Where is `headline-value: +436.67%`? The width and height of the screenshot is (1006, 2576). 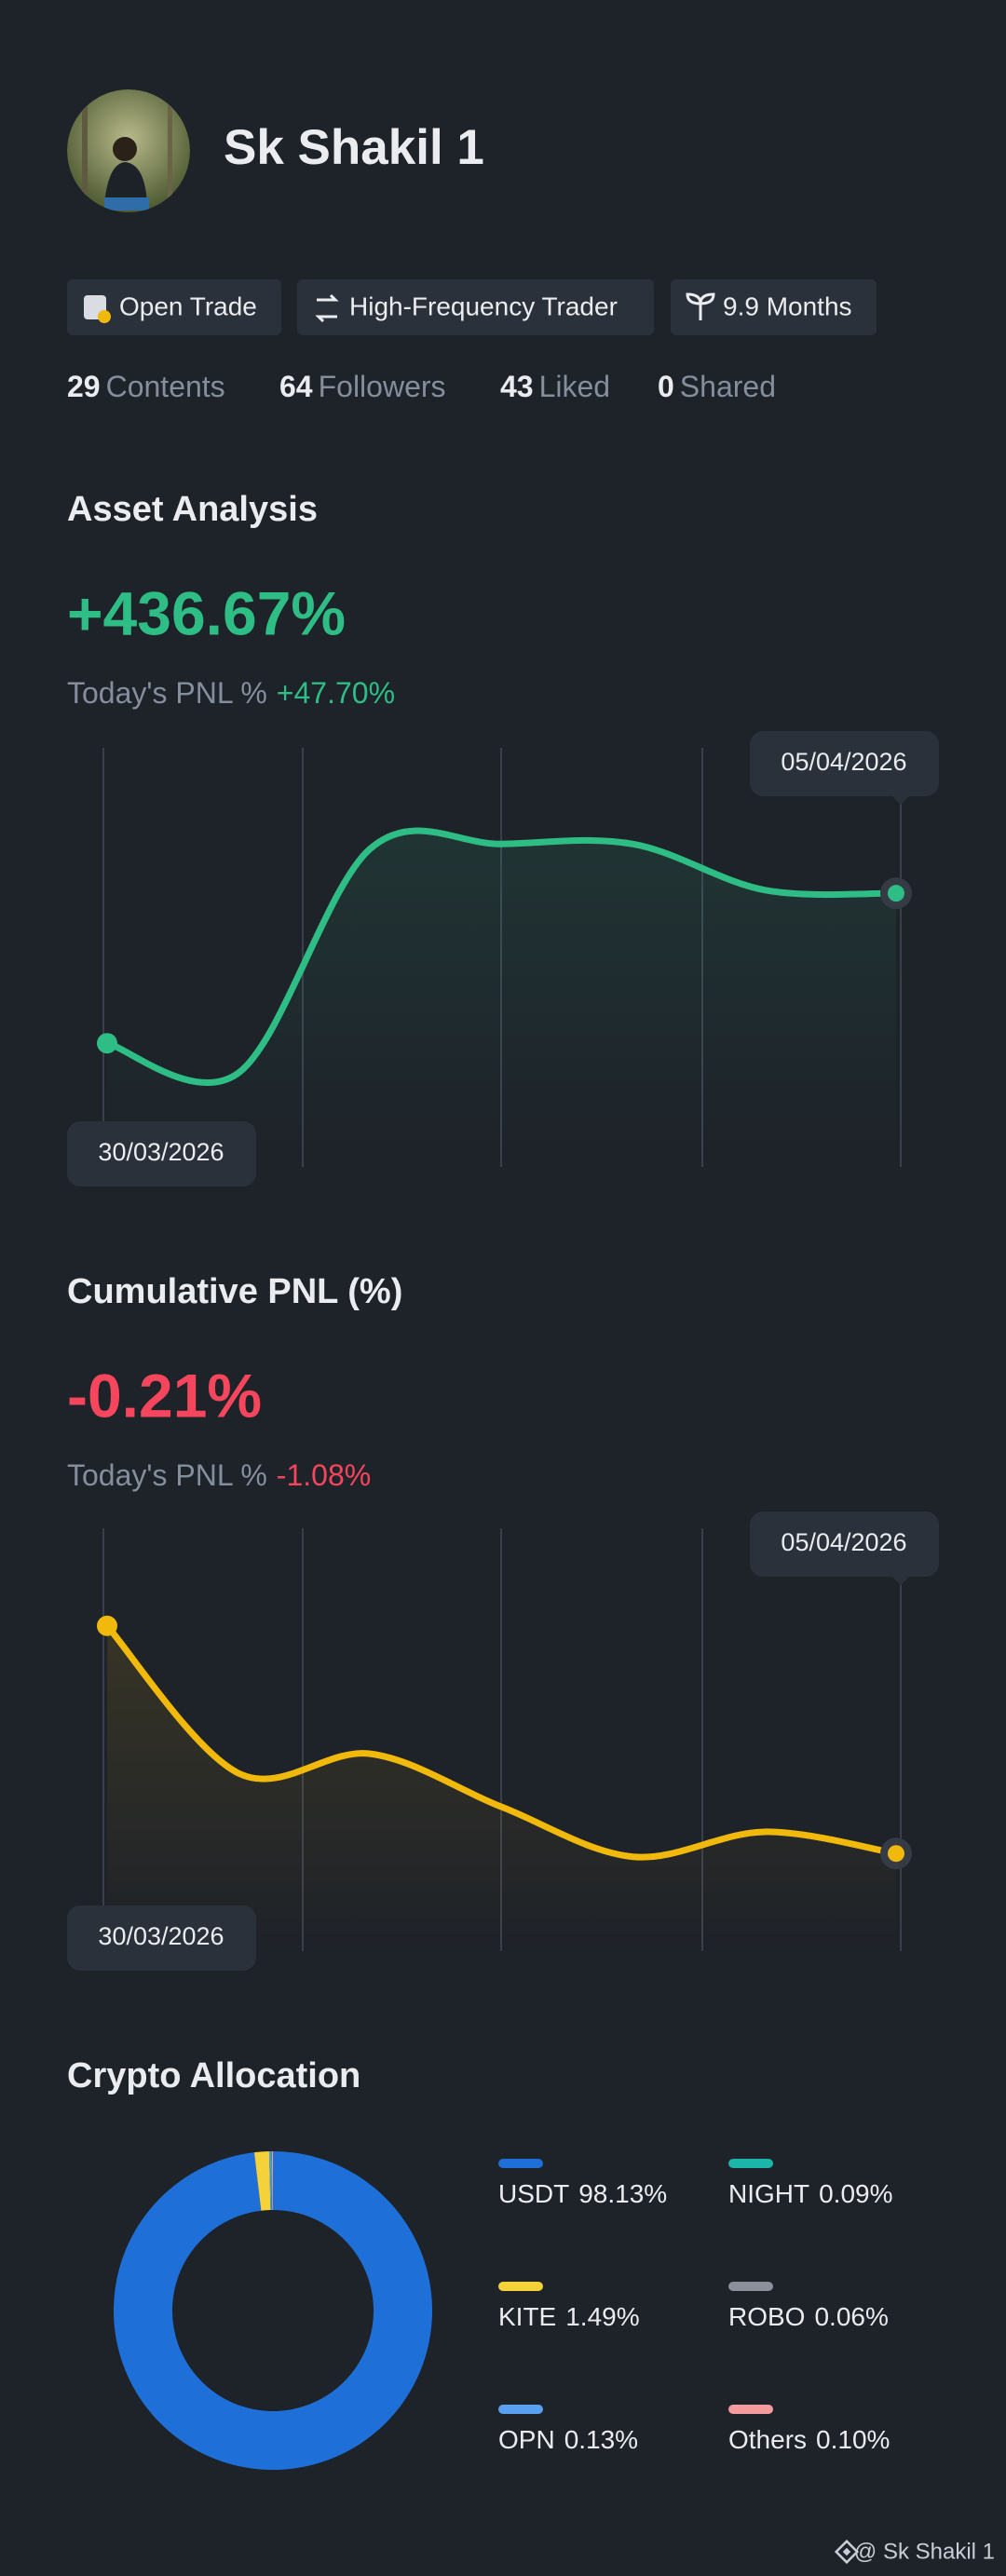
headline-value: +436.67% is located at coordinates (206, 612).